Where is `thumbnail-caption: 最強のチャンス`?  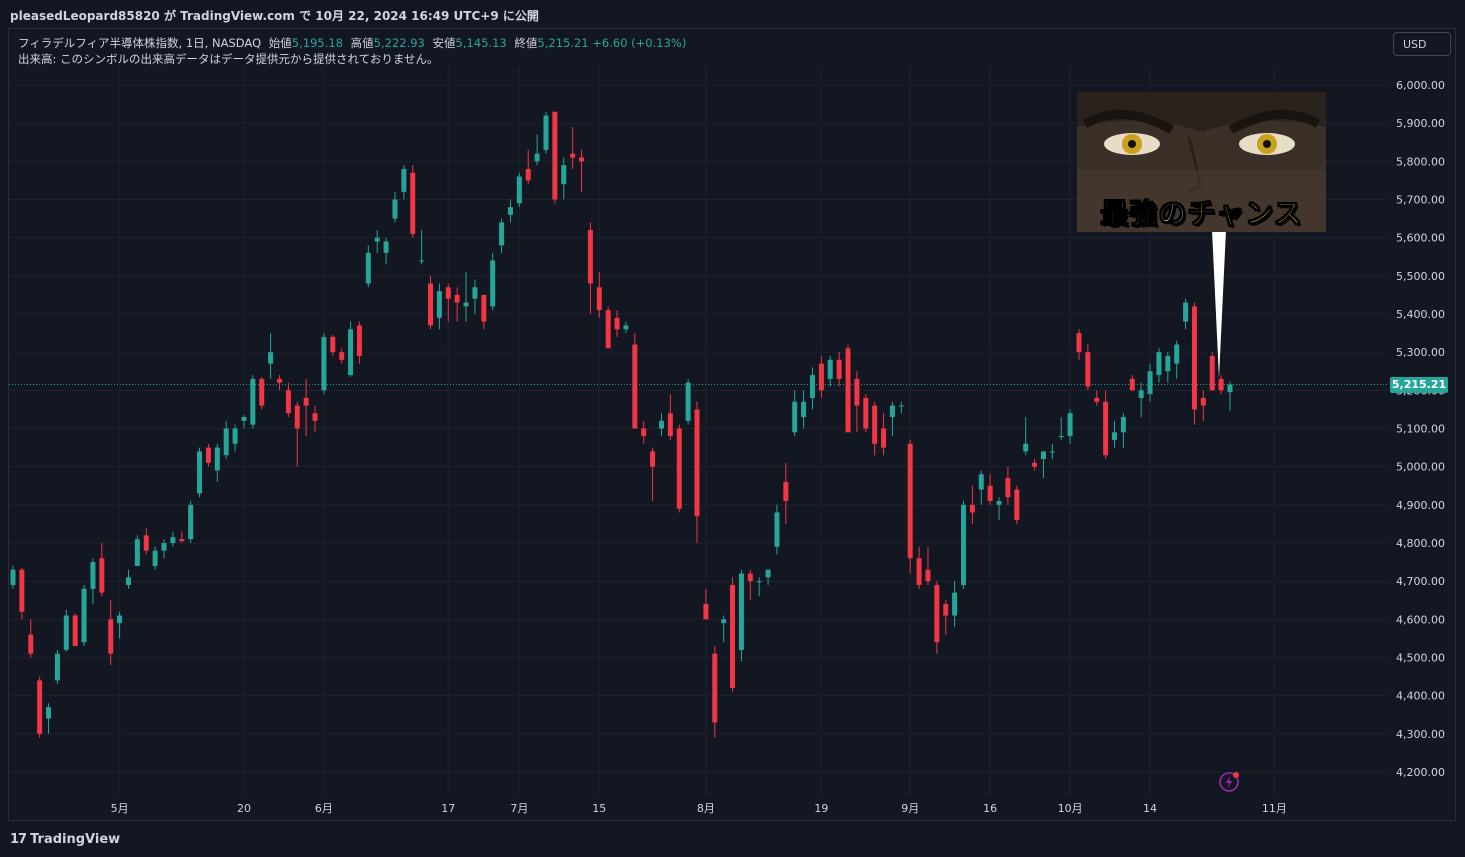 thumbnail-caption: 最強のチャンス is located at coordinates (1201, 212).